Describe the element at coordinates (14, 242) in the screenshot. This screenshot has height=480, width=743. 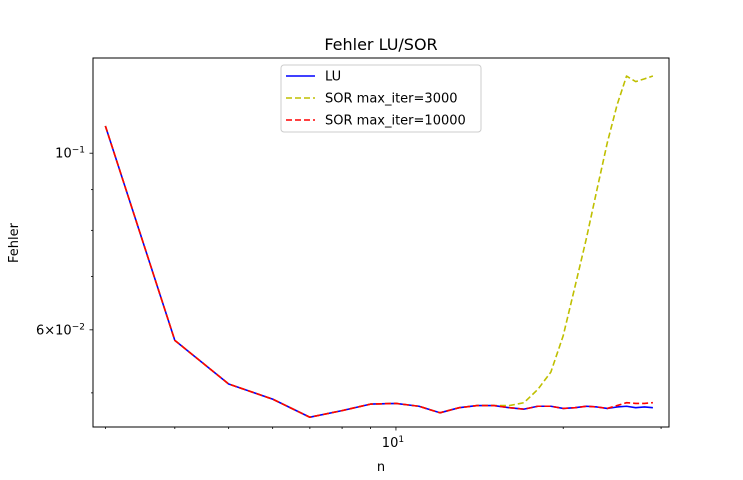
I see `y-axis-label: Fehler` at that location.